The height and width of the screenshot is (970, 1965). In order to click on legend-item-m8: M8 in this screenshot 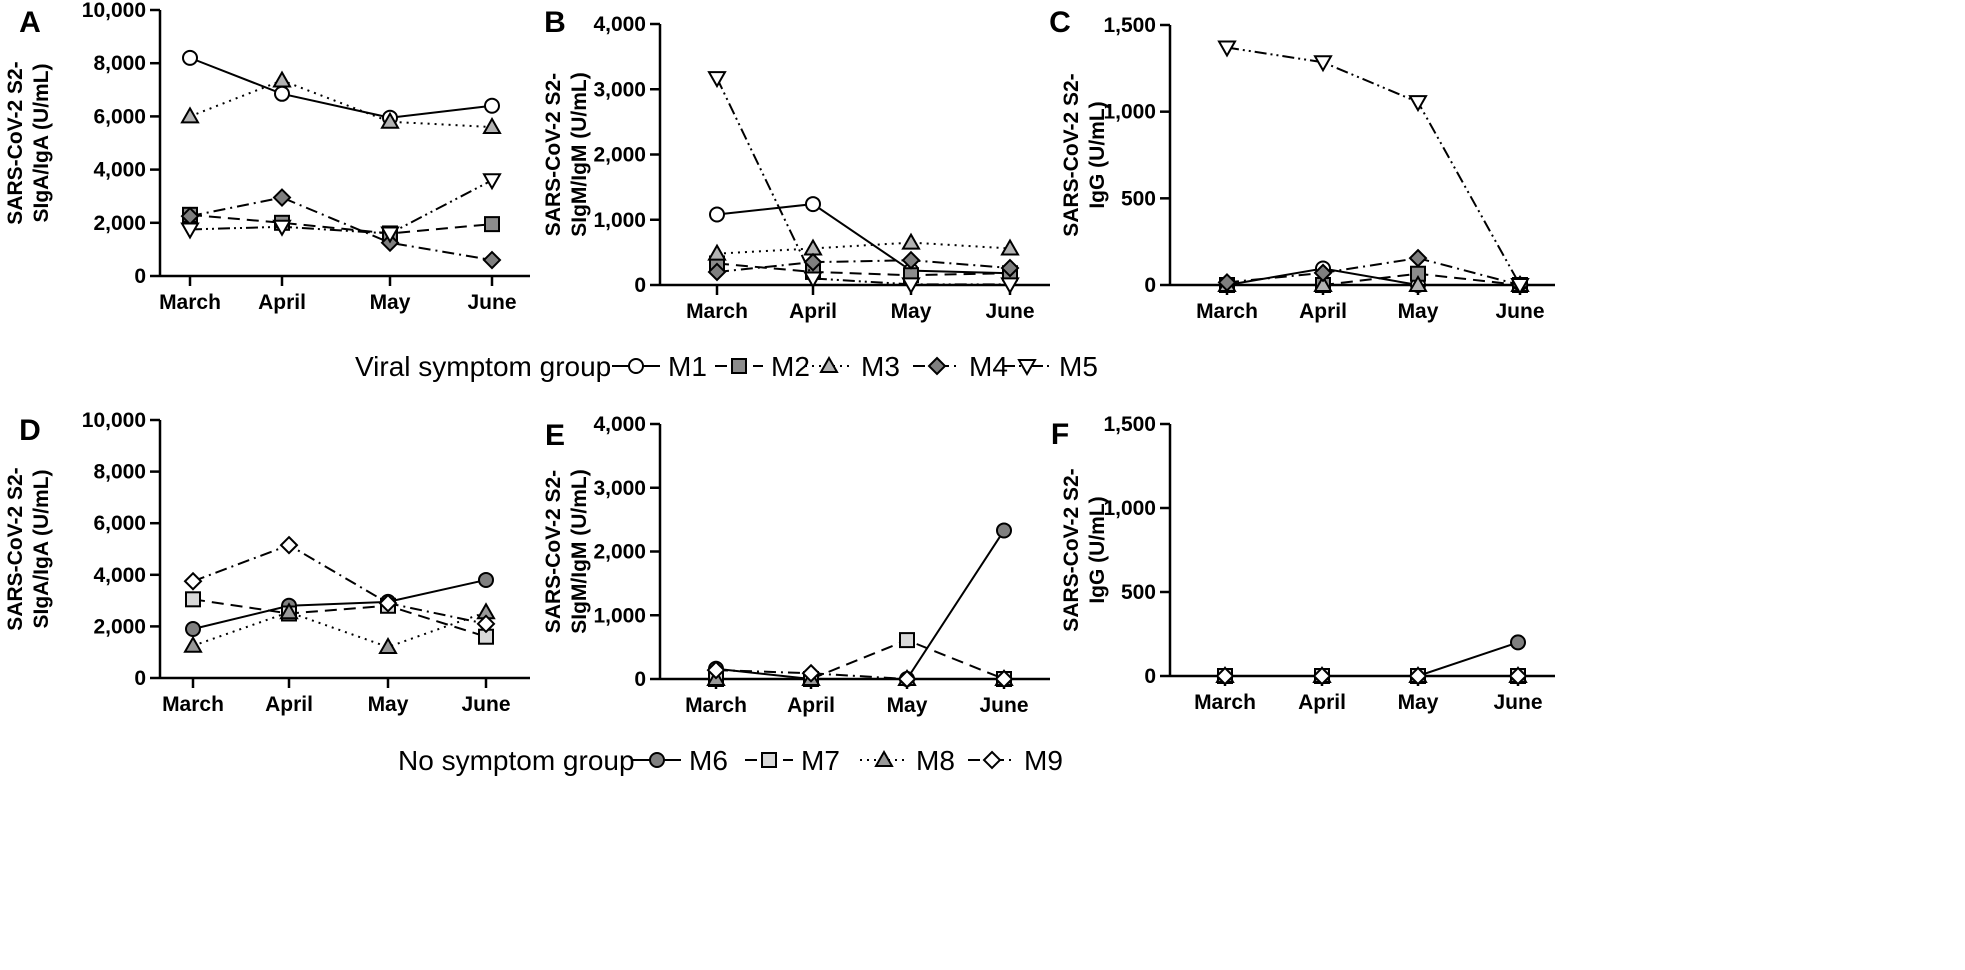, I will do `click(907, 760)`.